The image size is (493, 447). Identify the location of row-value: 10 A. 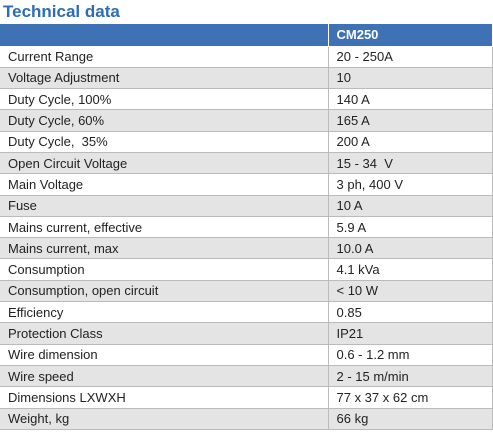
(410, 206).